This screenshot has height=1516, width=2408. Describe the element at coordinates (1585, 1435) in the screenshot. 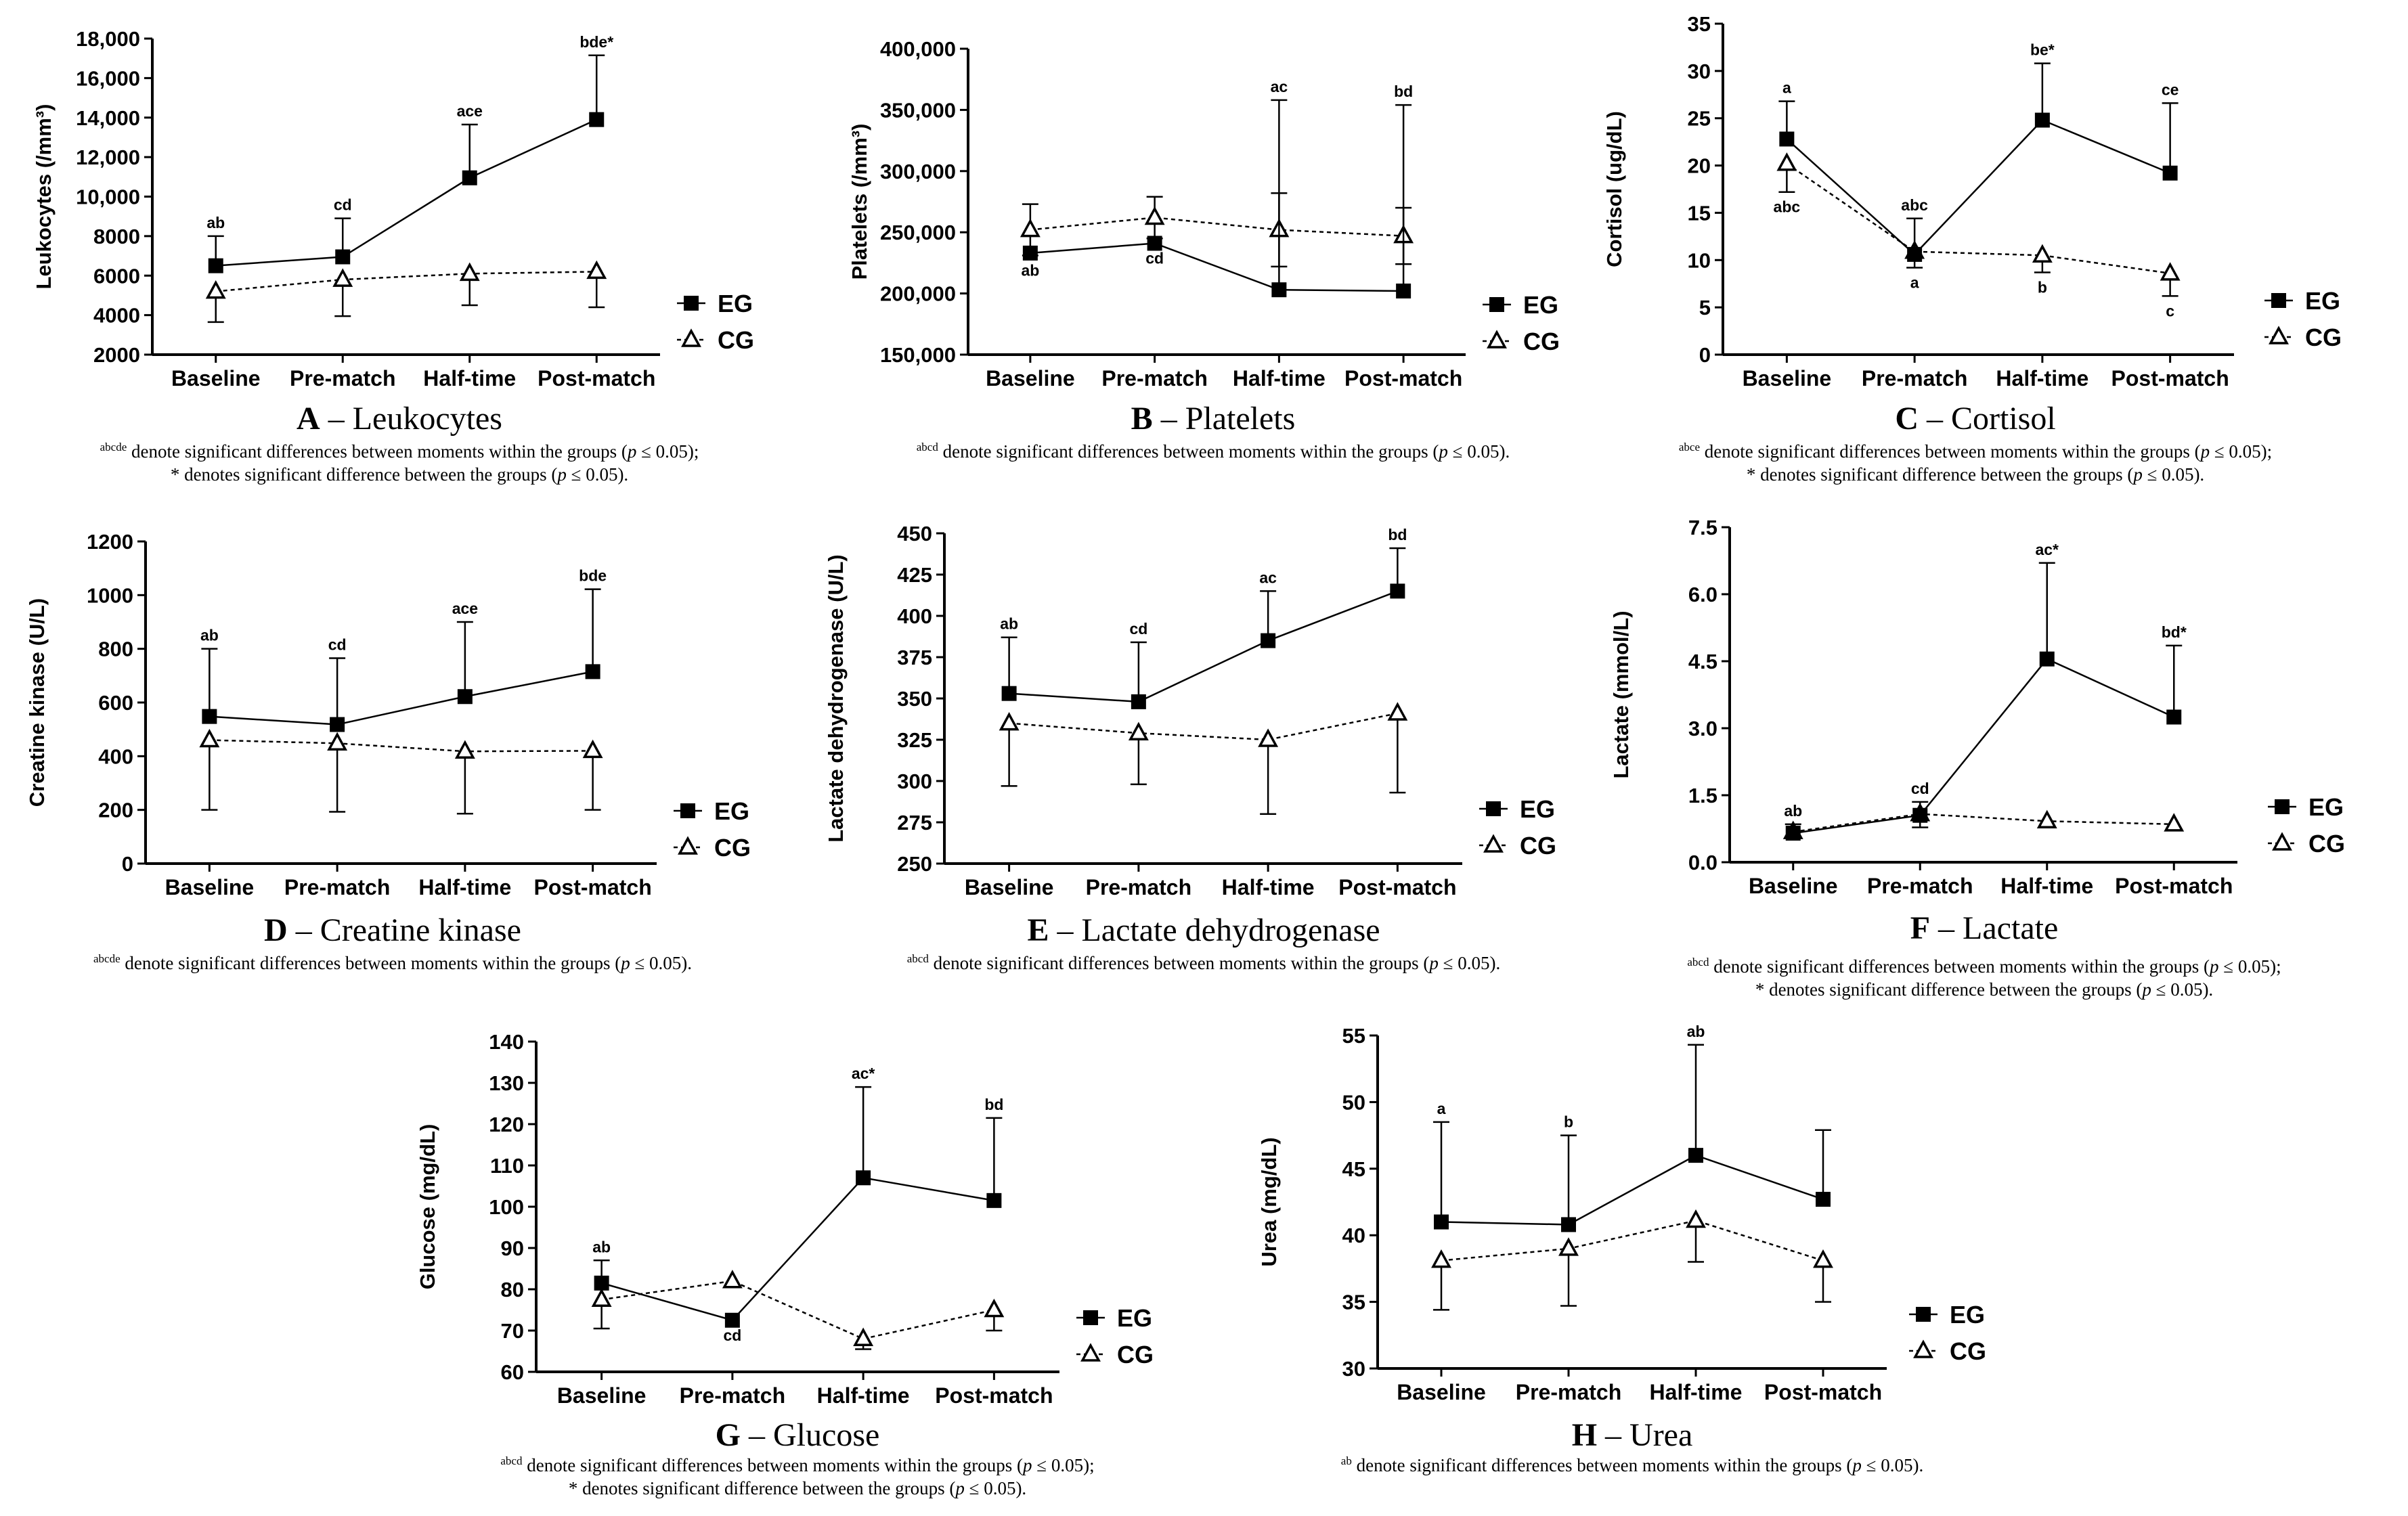

I see `panel-letter: H` at that location.